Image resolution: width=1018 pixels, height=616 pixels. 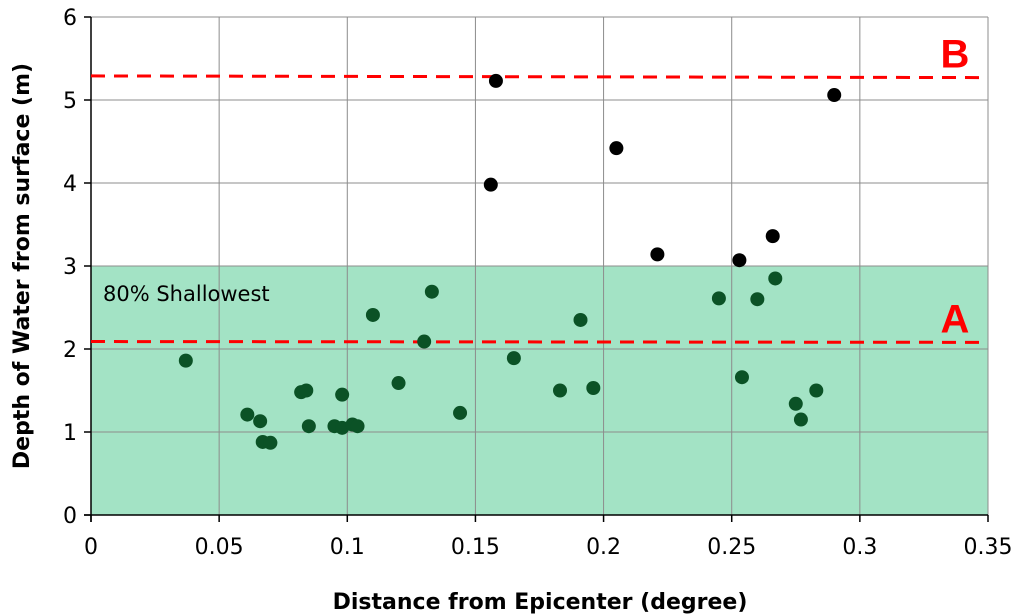 I want to click on x-tick-label: 0.05, so click(x=219, y=547).